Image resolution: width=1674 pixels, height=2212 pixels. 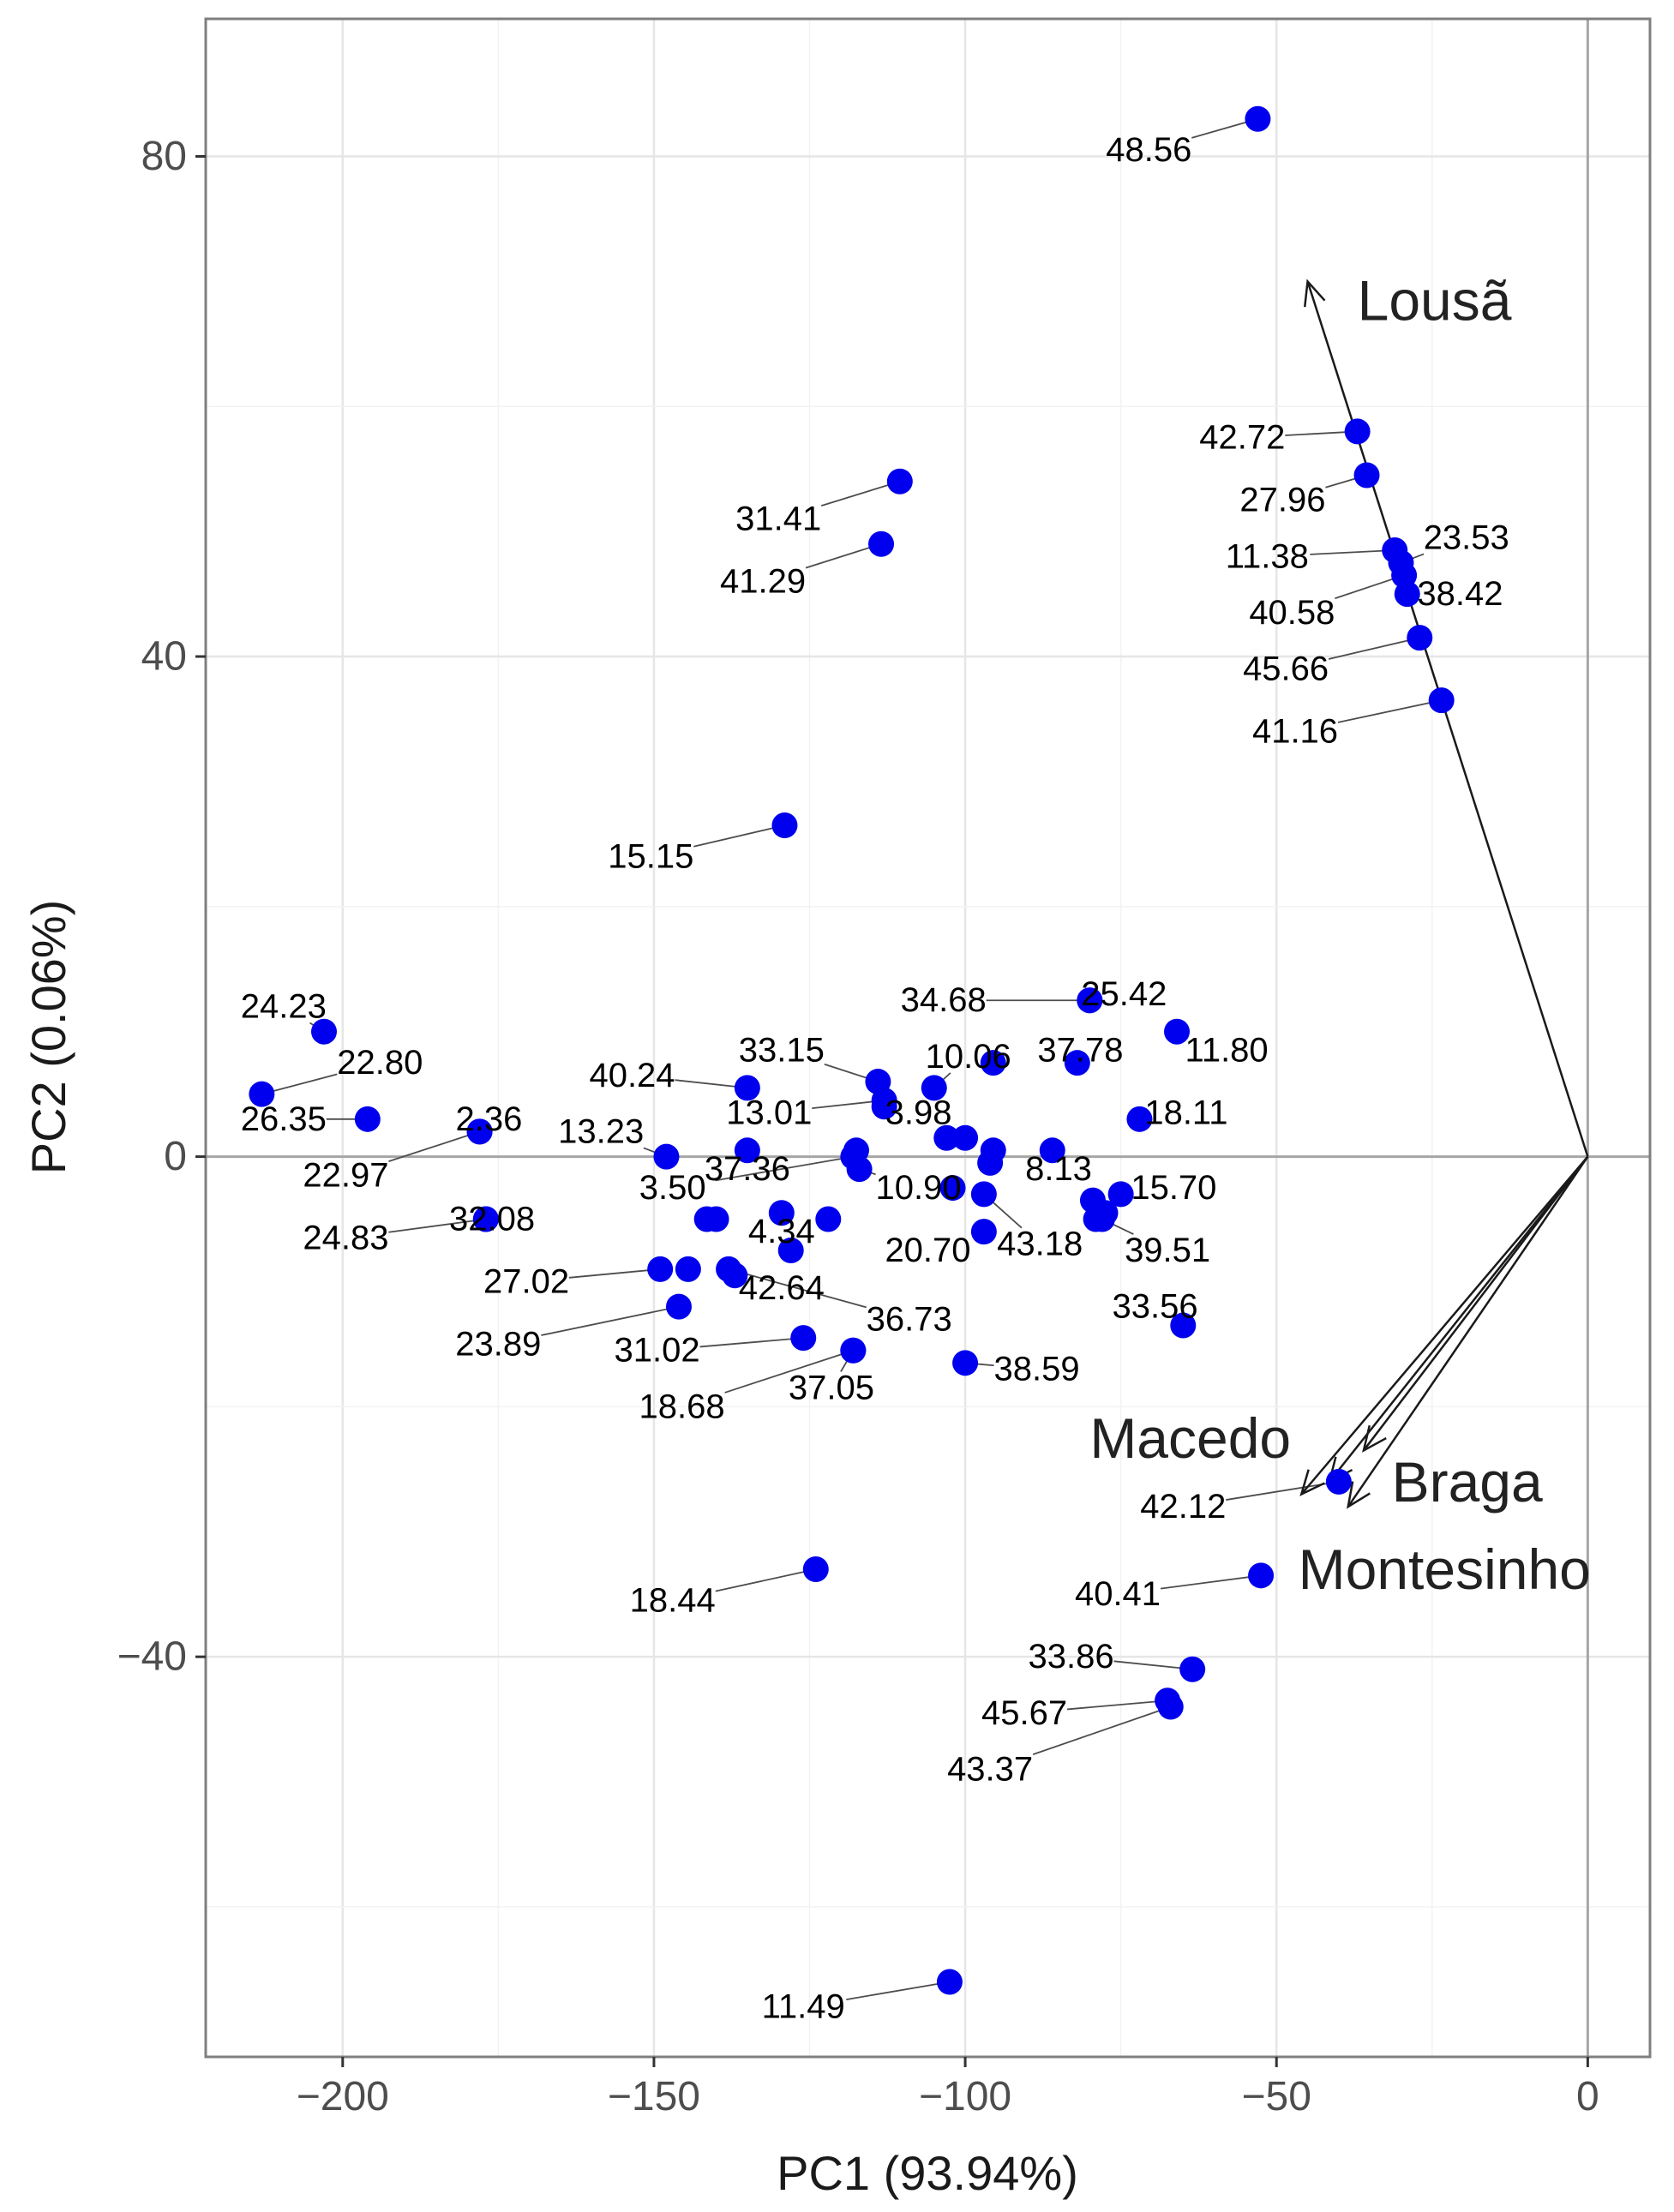 I want to click on point-label: 25.42, so click(x=1124, y=994).